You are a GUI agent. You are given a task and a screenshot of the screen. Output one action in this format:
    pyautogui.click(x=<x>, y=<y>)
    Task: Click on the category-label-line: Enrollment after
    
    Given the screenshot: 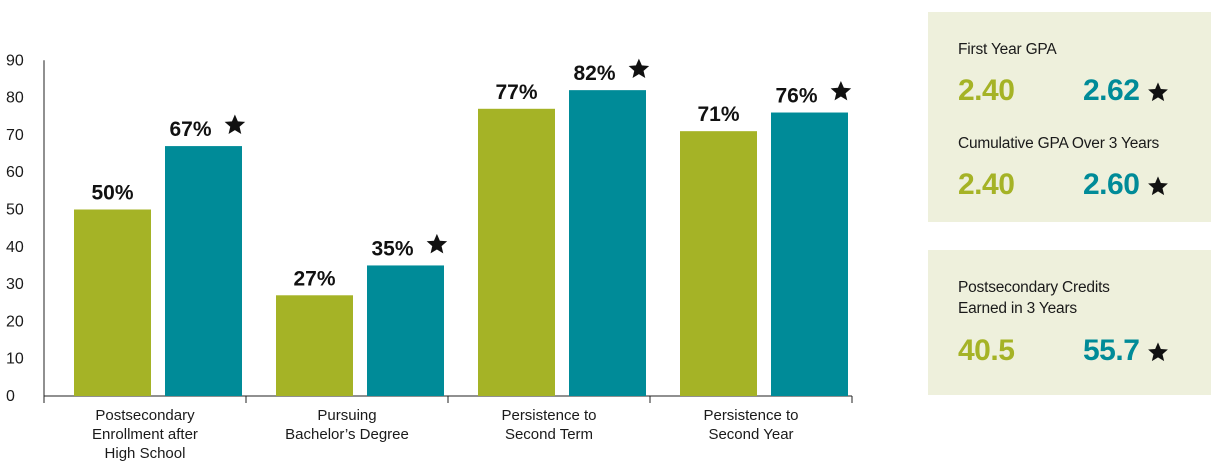 What is the action you would take?
    pyautogui.click(x=145, y=434)
    